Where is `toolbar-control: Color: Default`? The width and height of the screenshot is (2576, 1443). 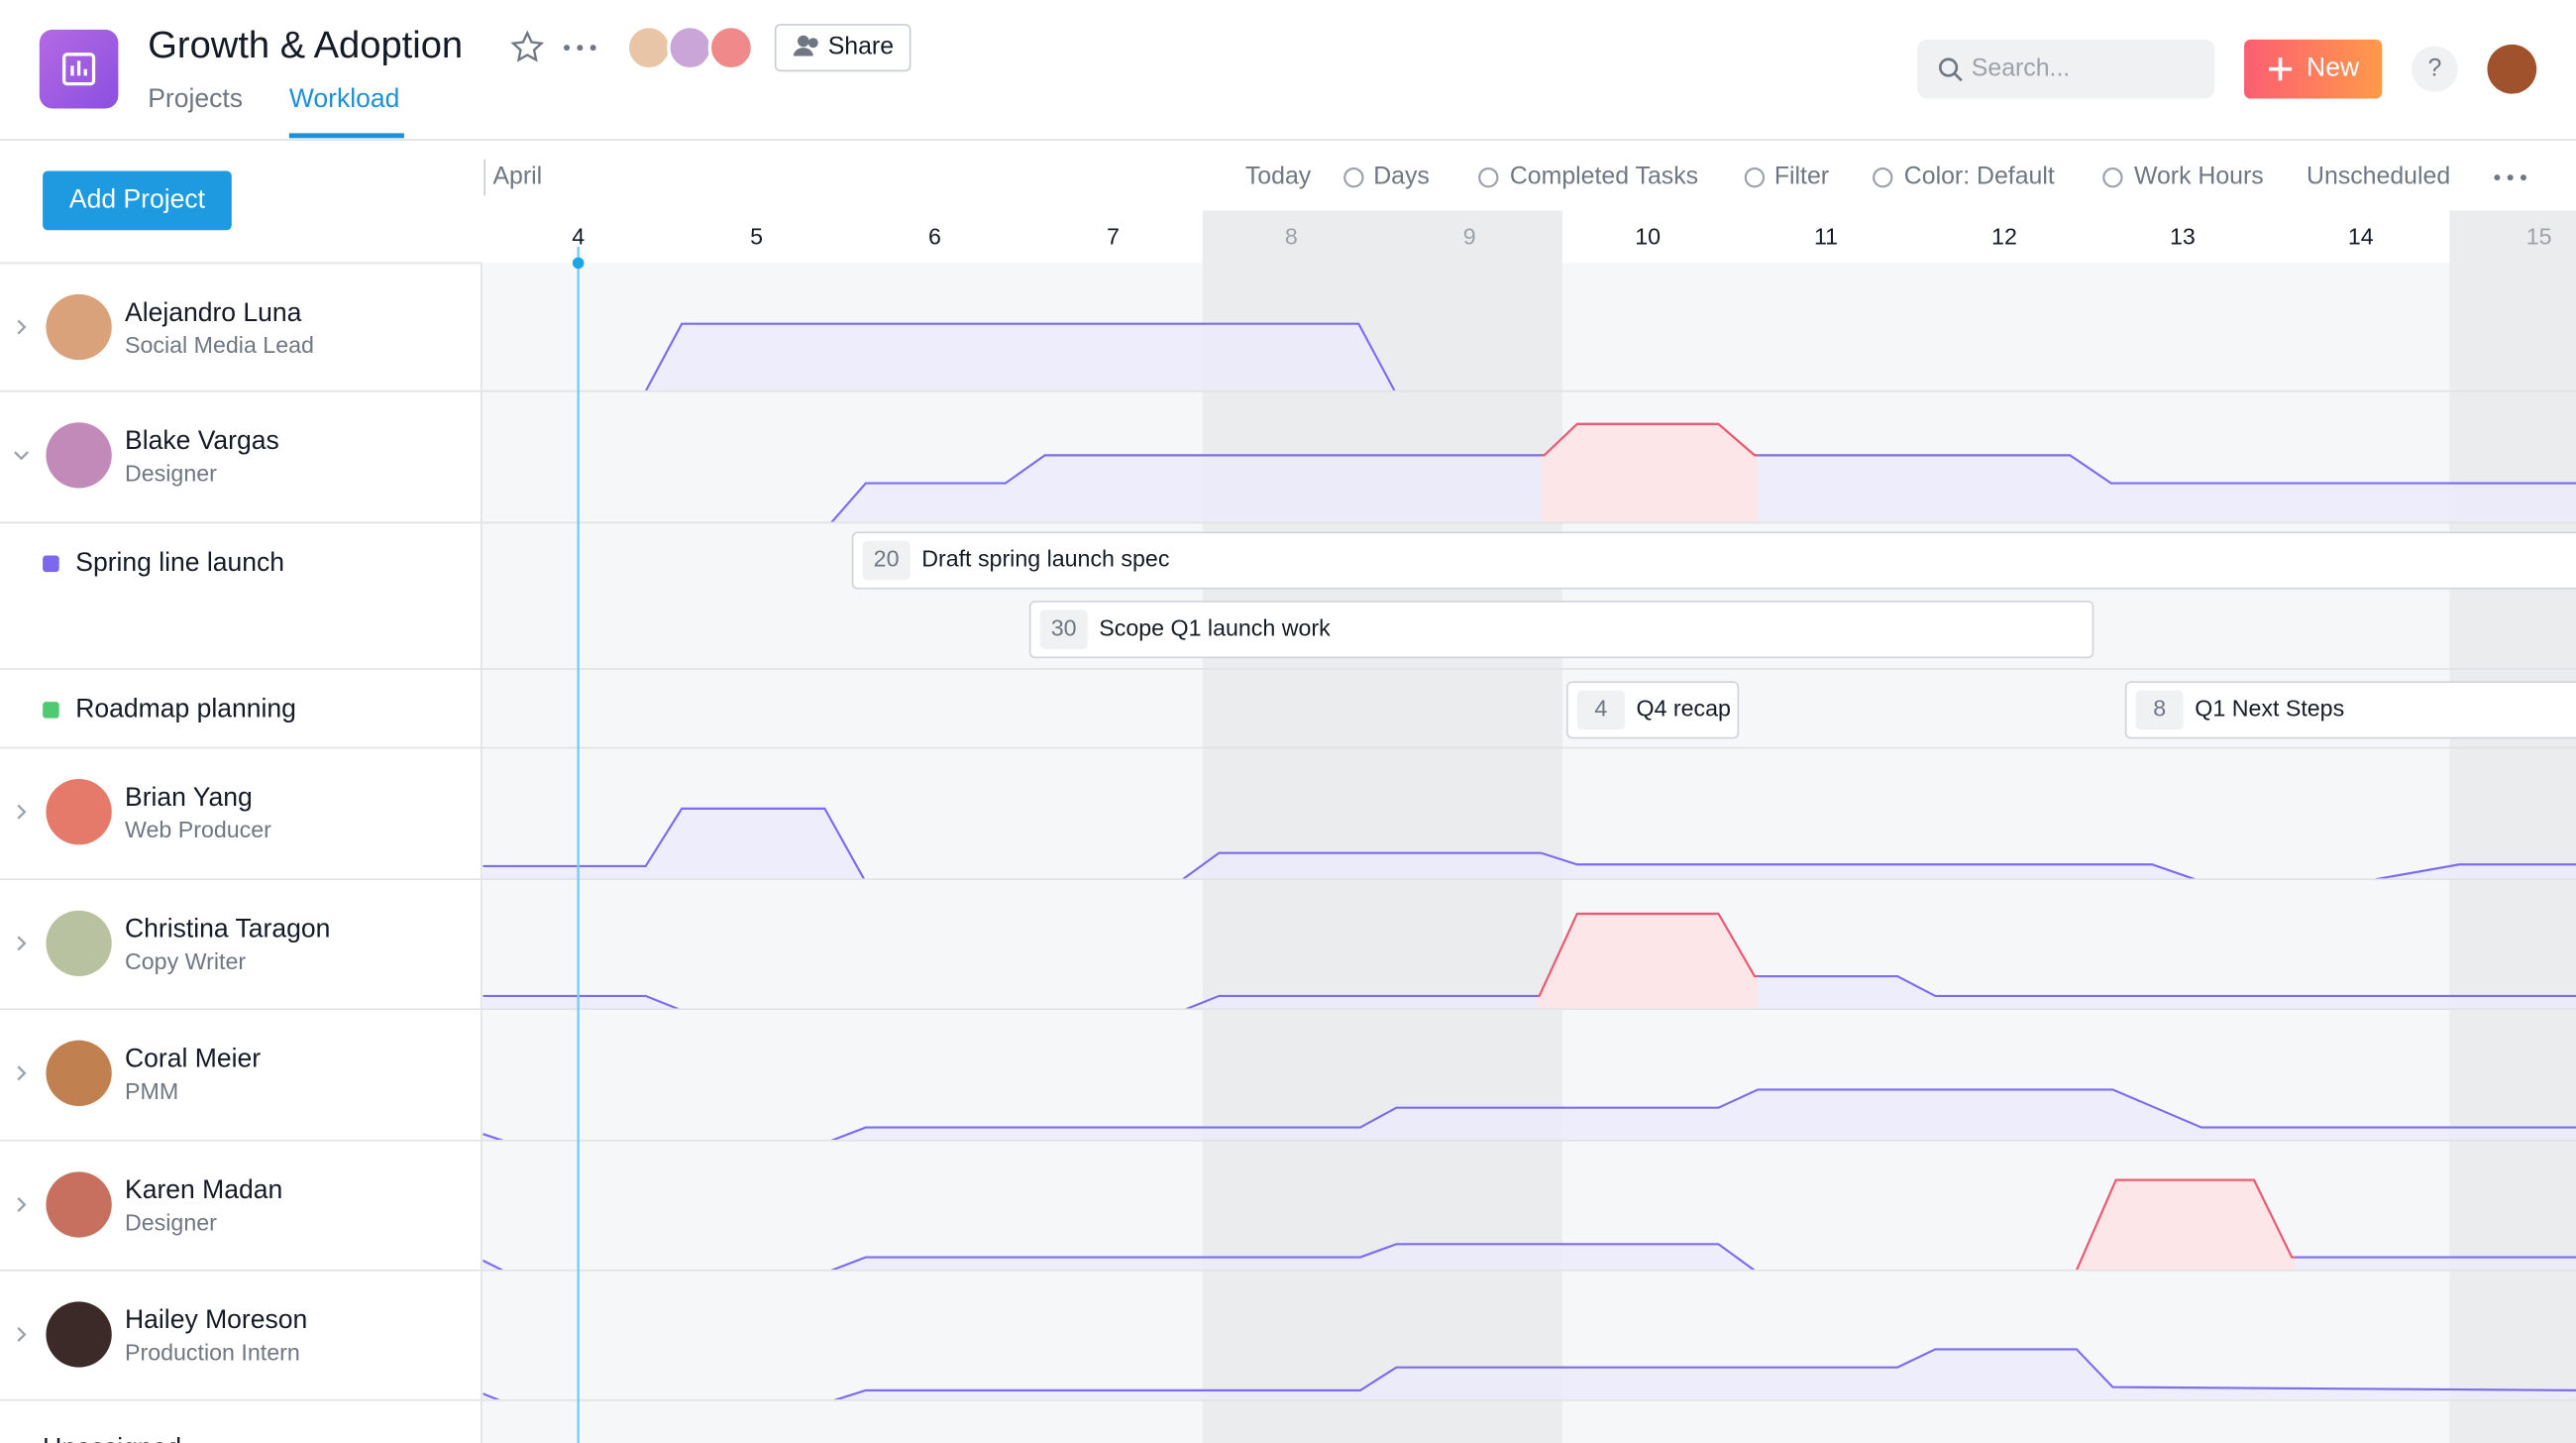 toolbar-control: Color: Default is located at coordinates (1979, 176).